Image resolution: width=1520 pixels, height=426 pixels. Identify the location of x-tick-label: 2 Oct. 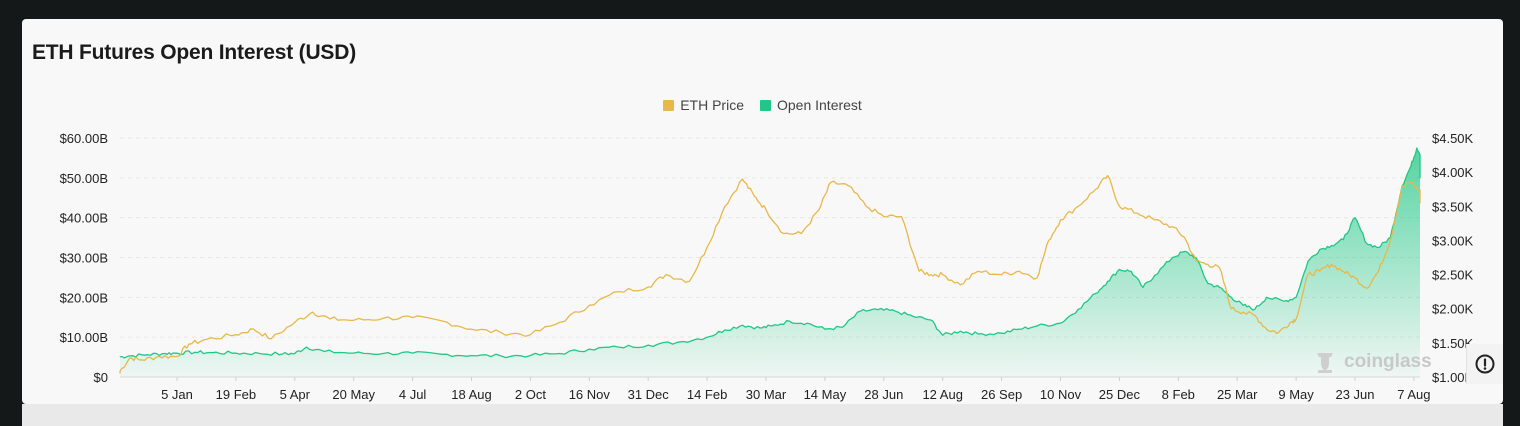
(530, 394).